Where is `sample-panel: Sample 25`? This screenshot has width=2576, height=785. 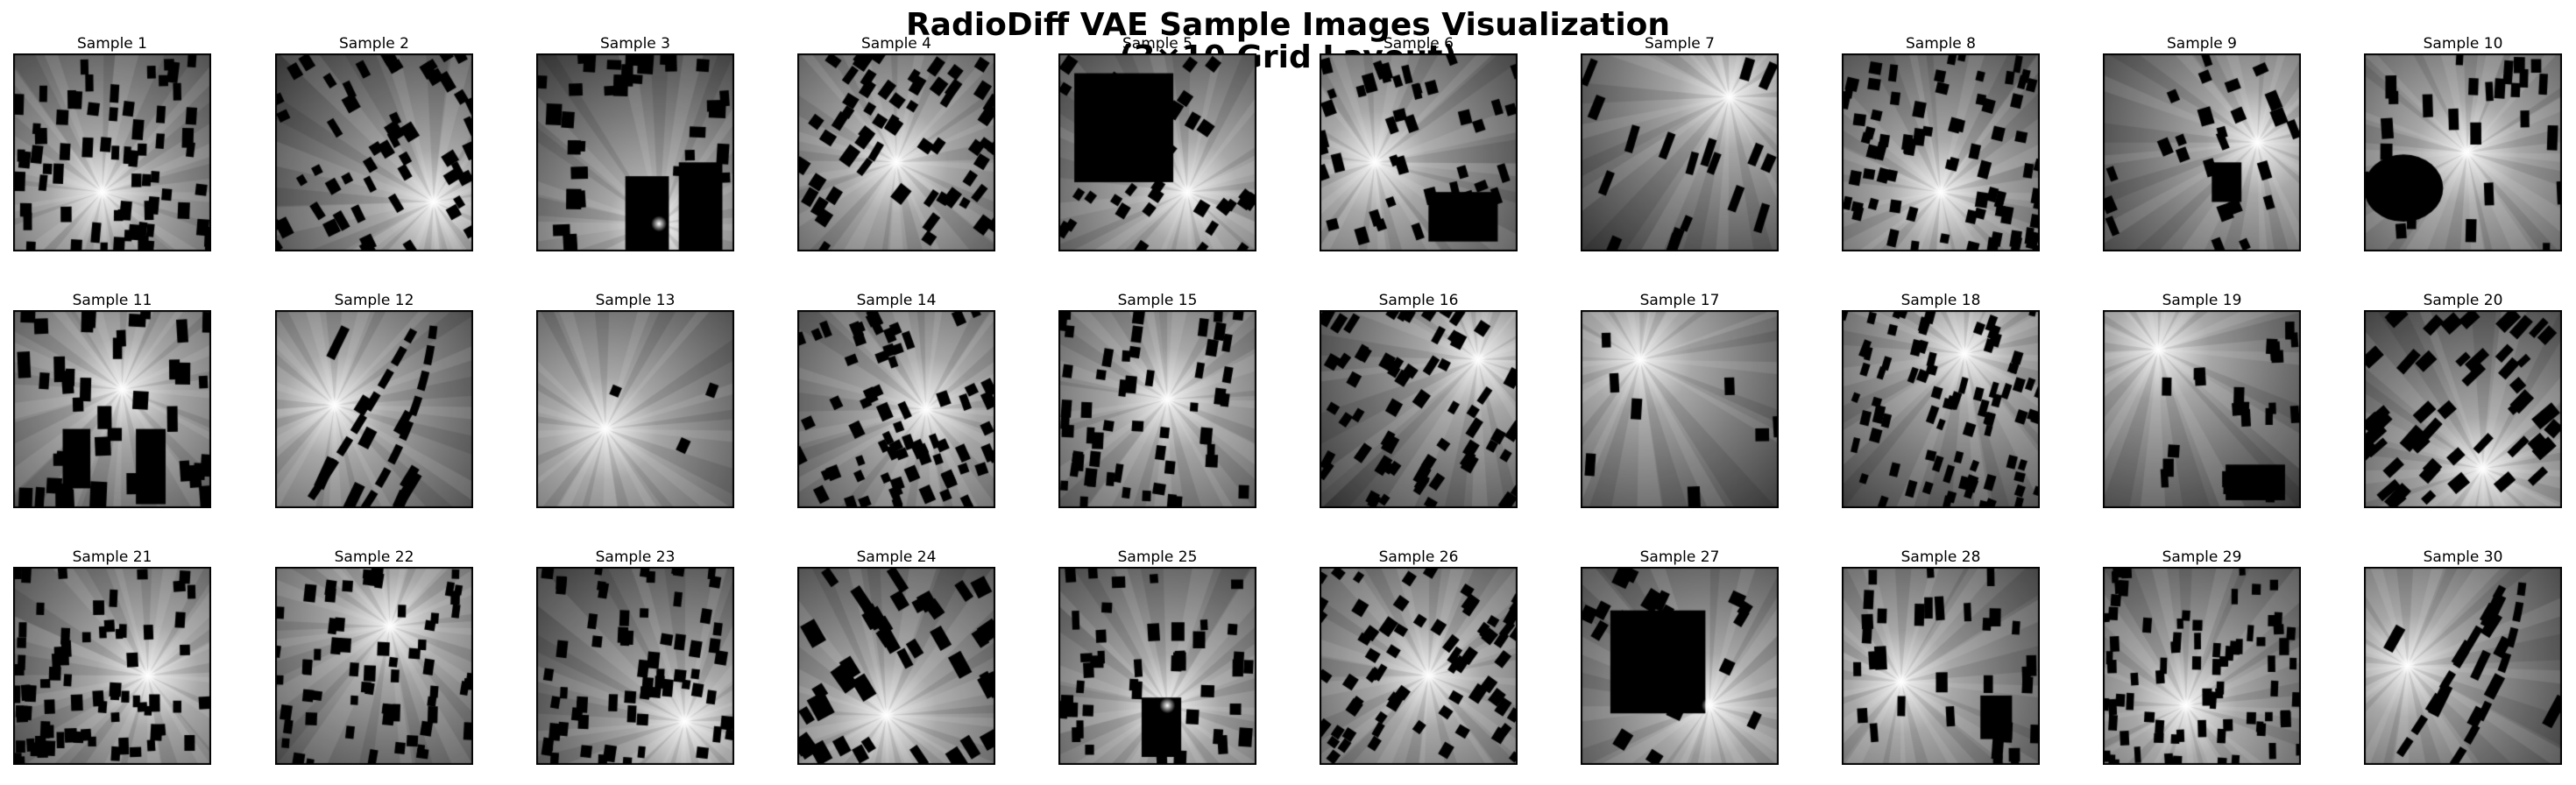 sample-panel: Sample 25 is located at coordinates (1157, 666).